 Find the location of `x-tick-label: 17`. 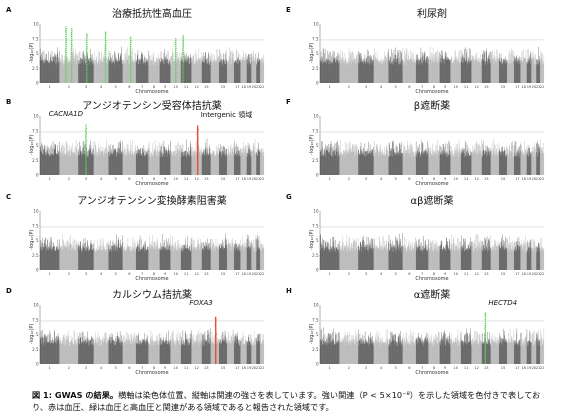

x-tick-label: 17 is located at coordinates (517, 274).